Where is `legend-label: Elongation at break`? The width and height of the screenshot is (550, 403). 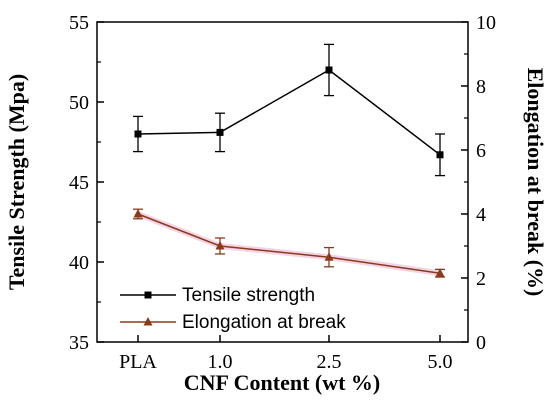 legend-label: Elongation at break is located at coordinates (264, 322).